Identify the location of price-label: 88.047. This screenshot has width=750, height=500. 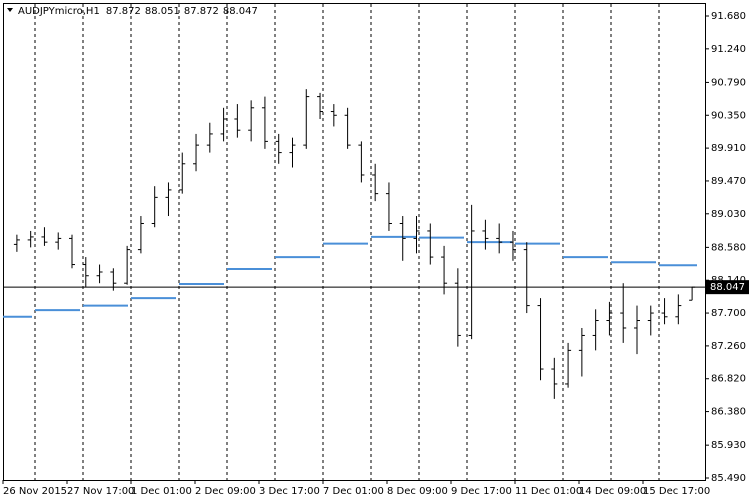
(727, 287).